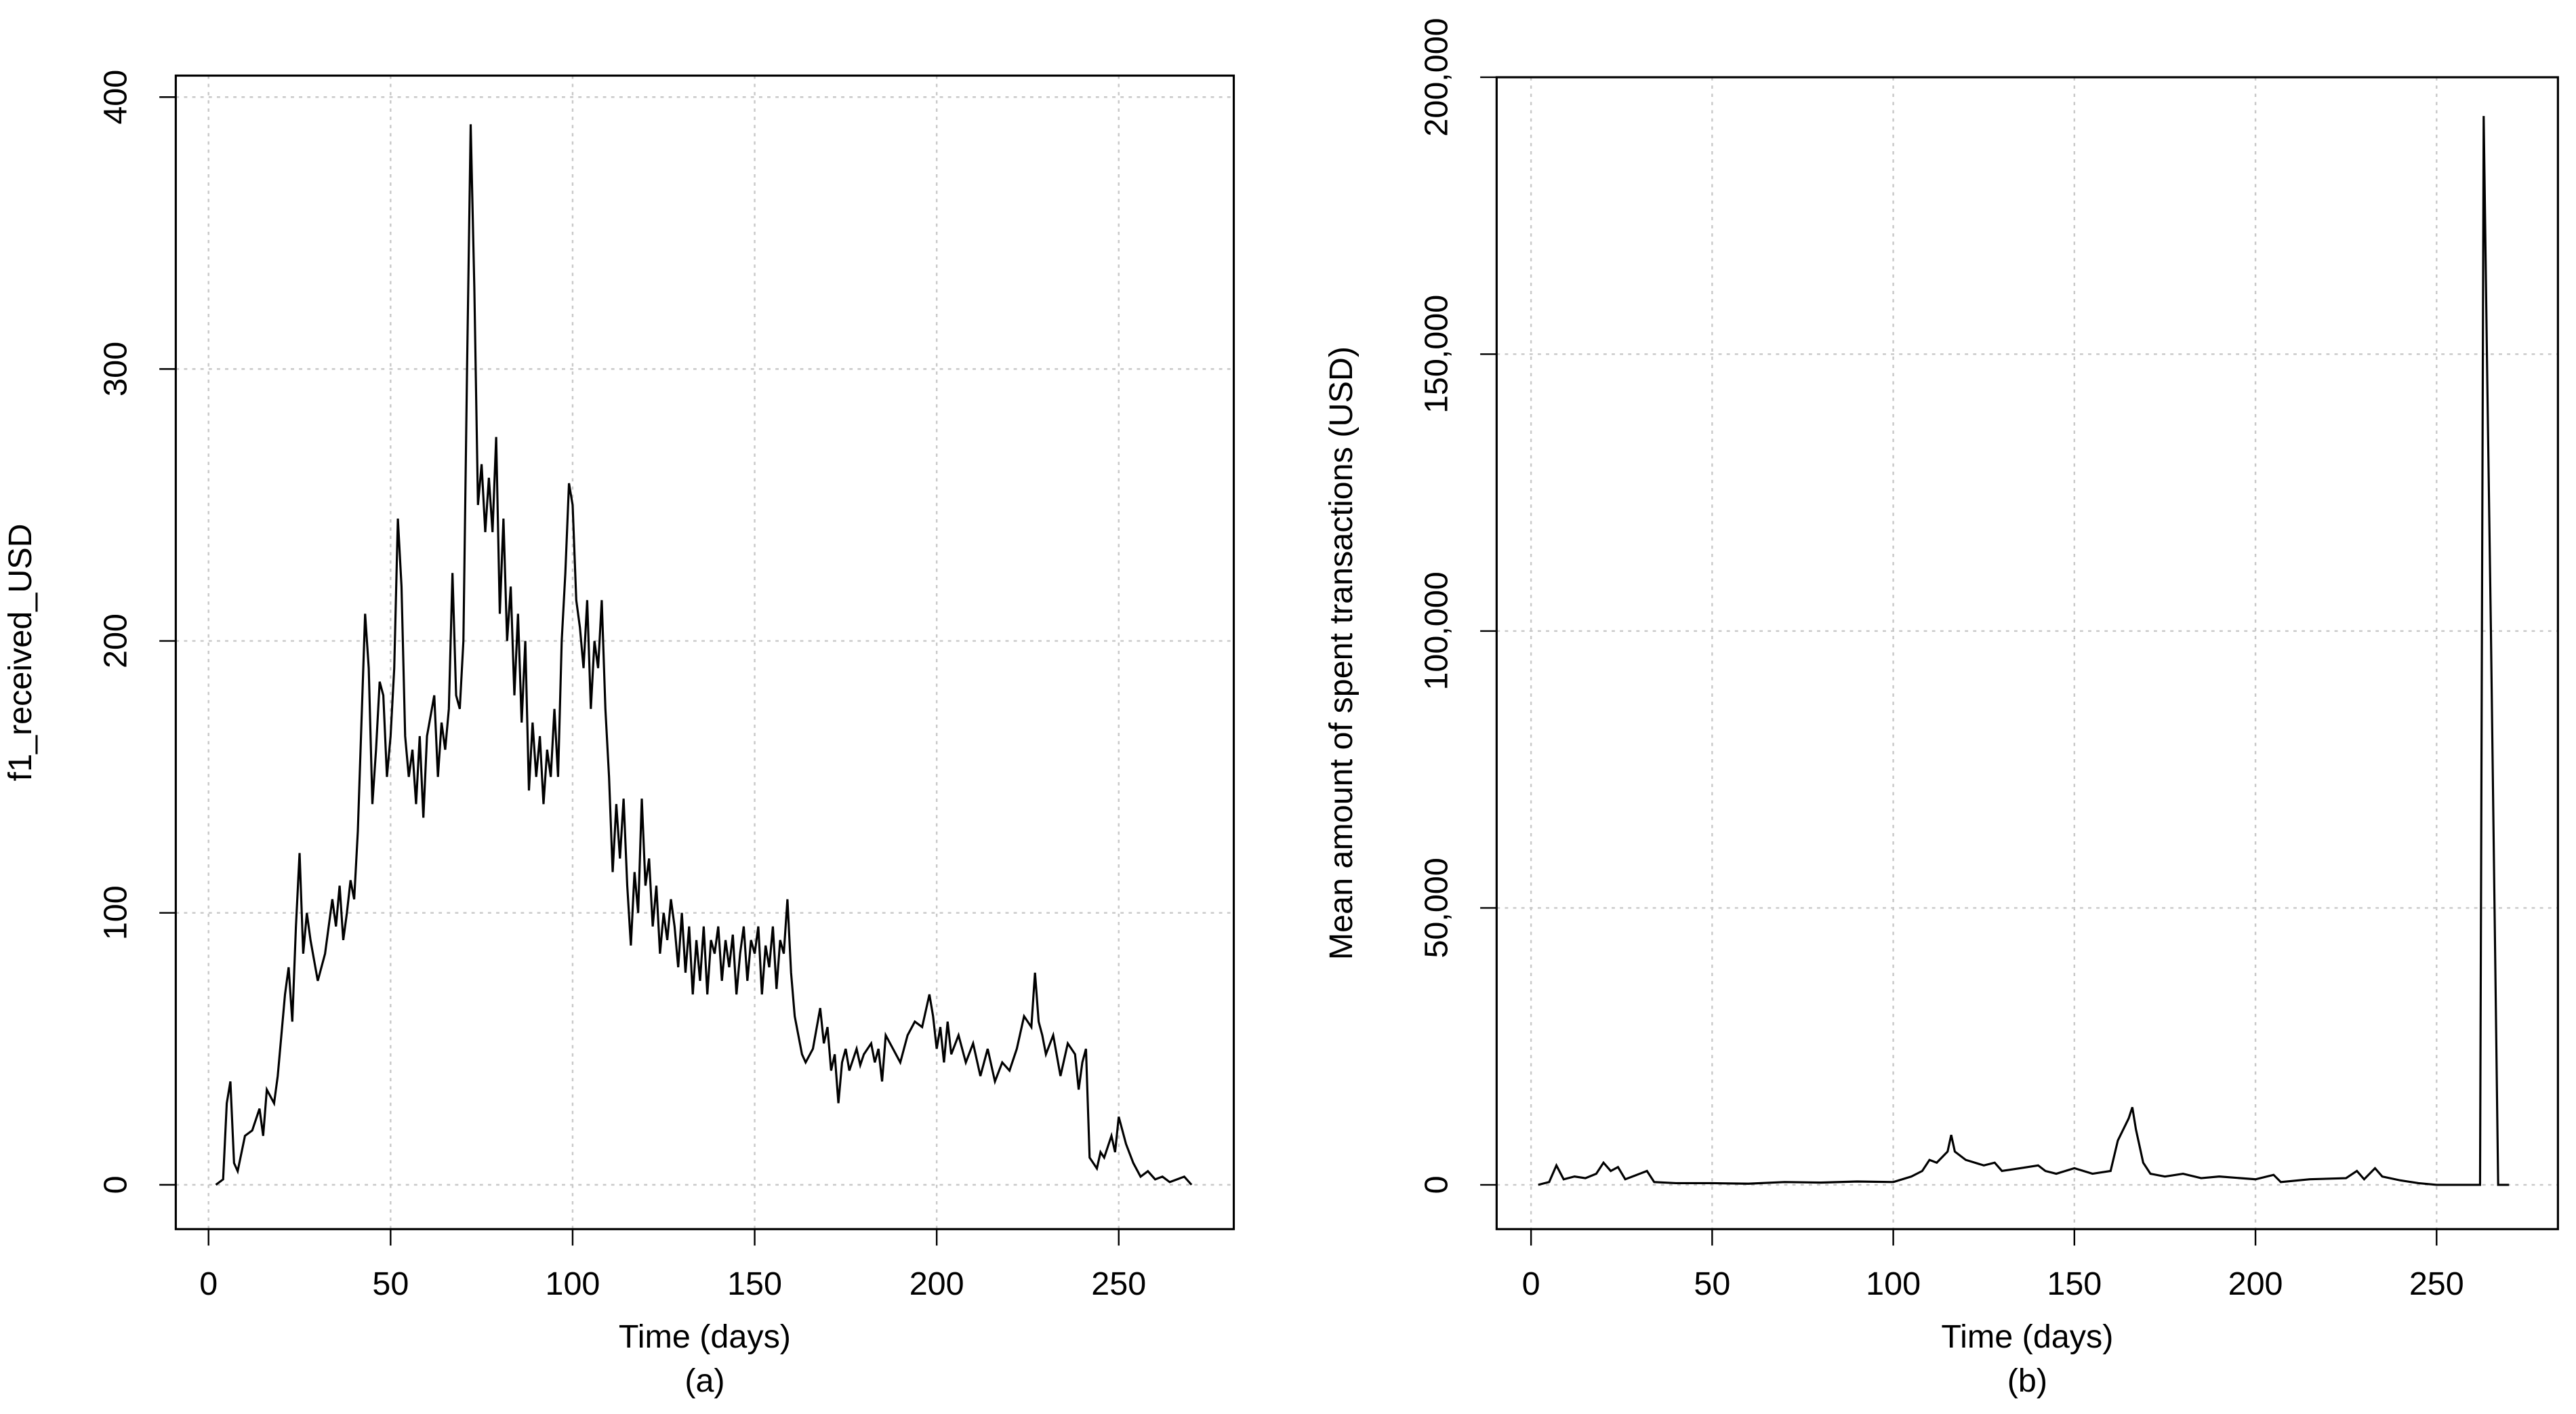 This screenshot has width=2576, height=1414. What do you see at coordinates (2027, 1380) in the screenshot?
I see `caption: (b)` at bounding box center [2027, 1380].